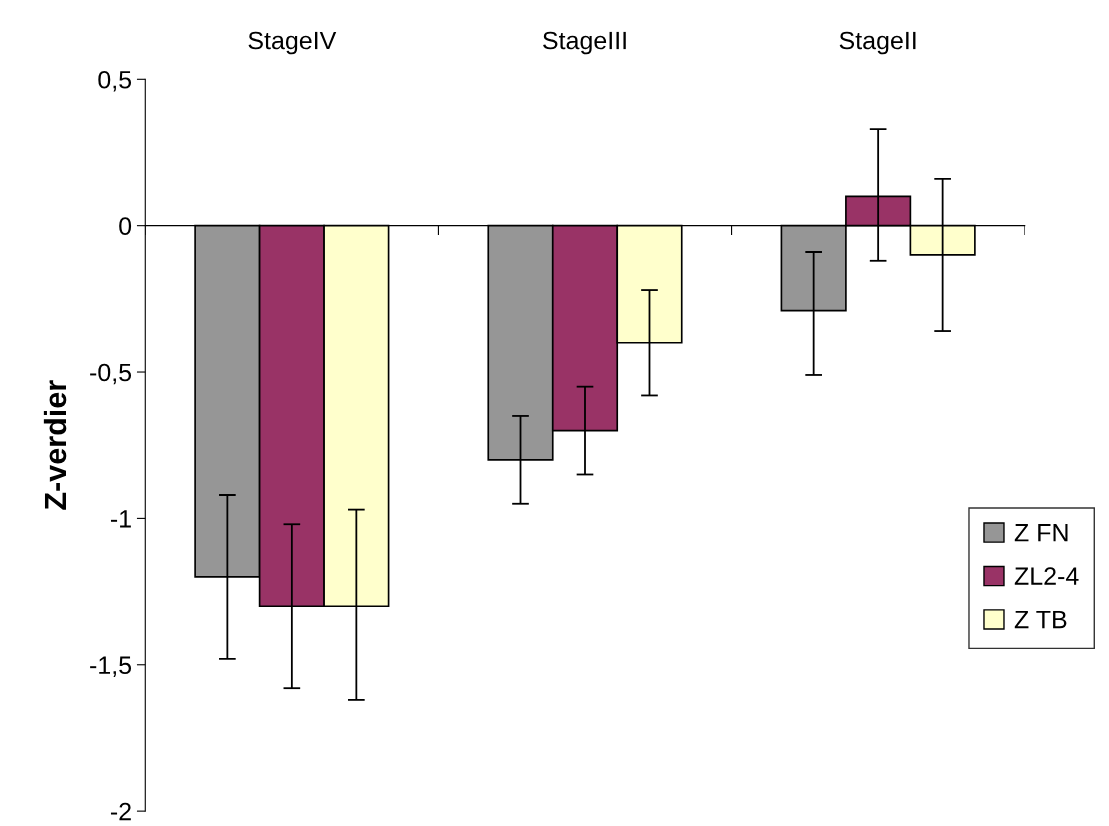 The width and height of the screenshot is (1109, 826). Describe the element at coordinates (111, 374) in the screenshot. I see `y-tick-label: -0,5` at that location.